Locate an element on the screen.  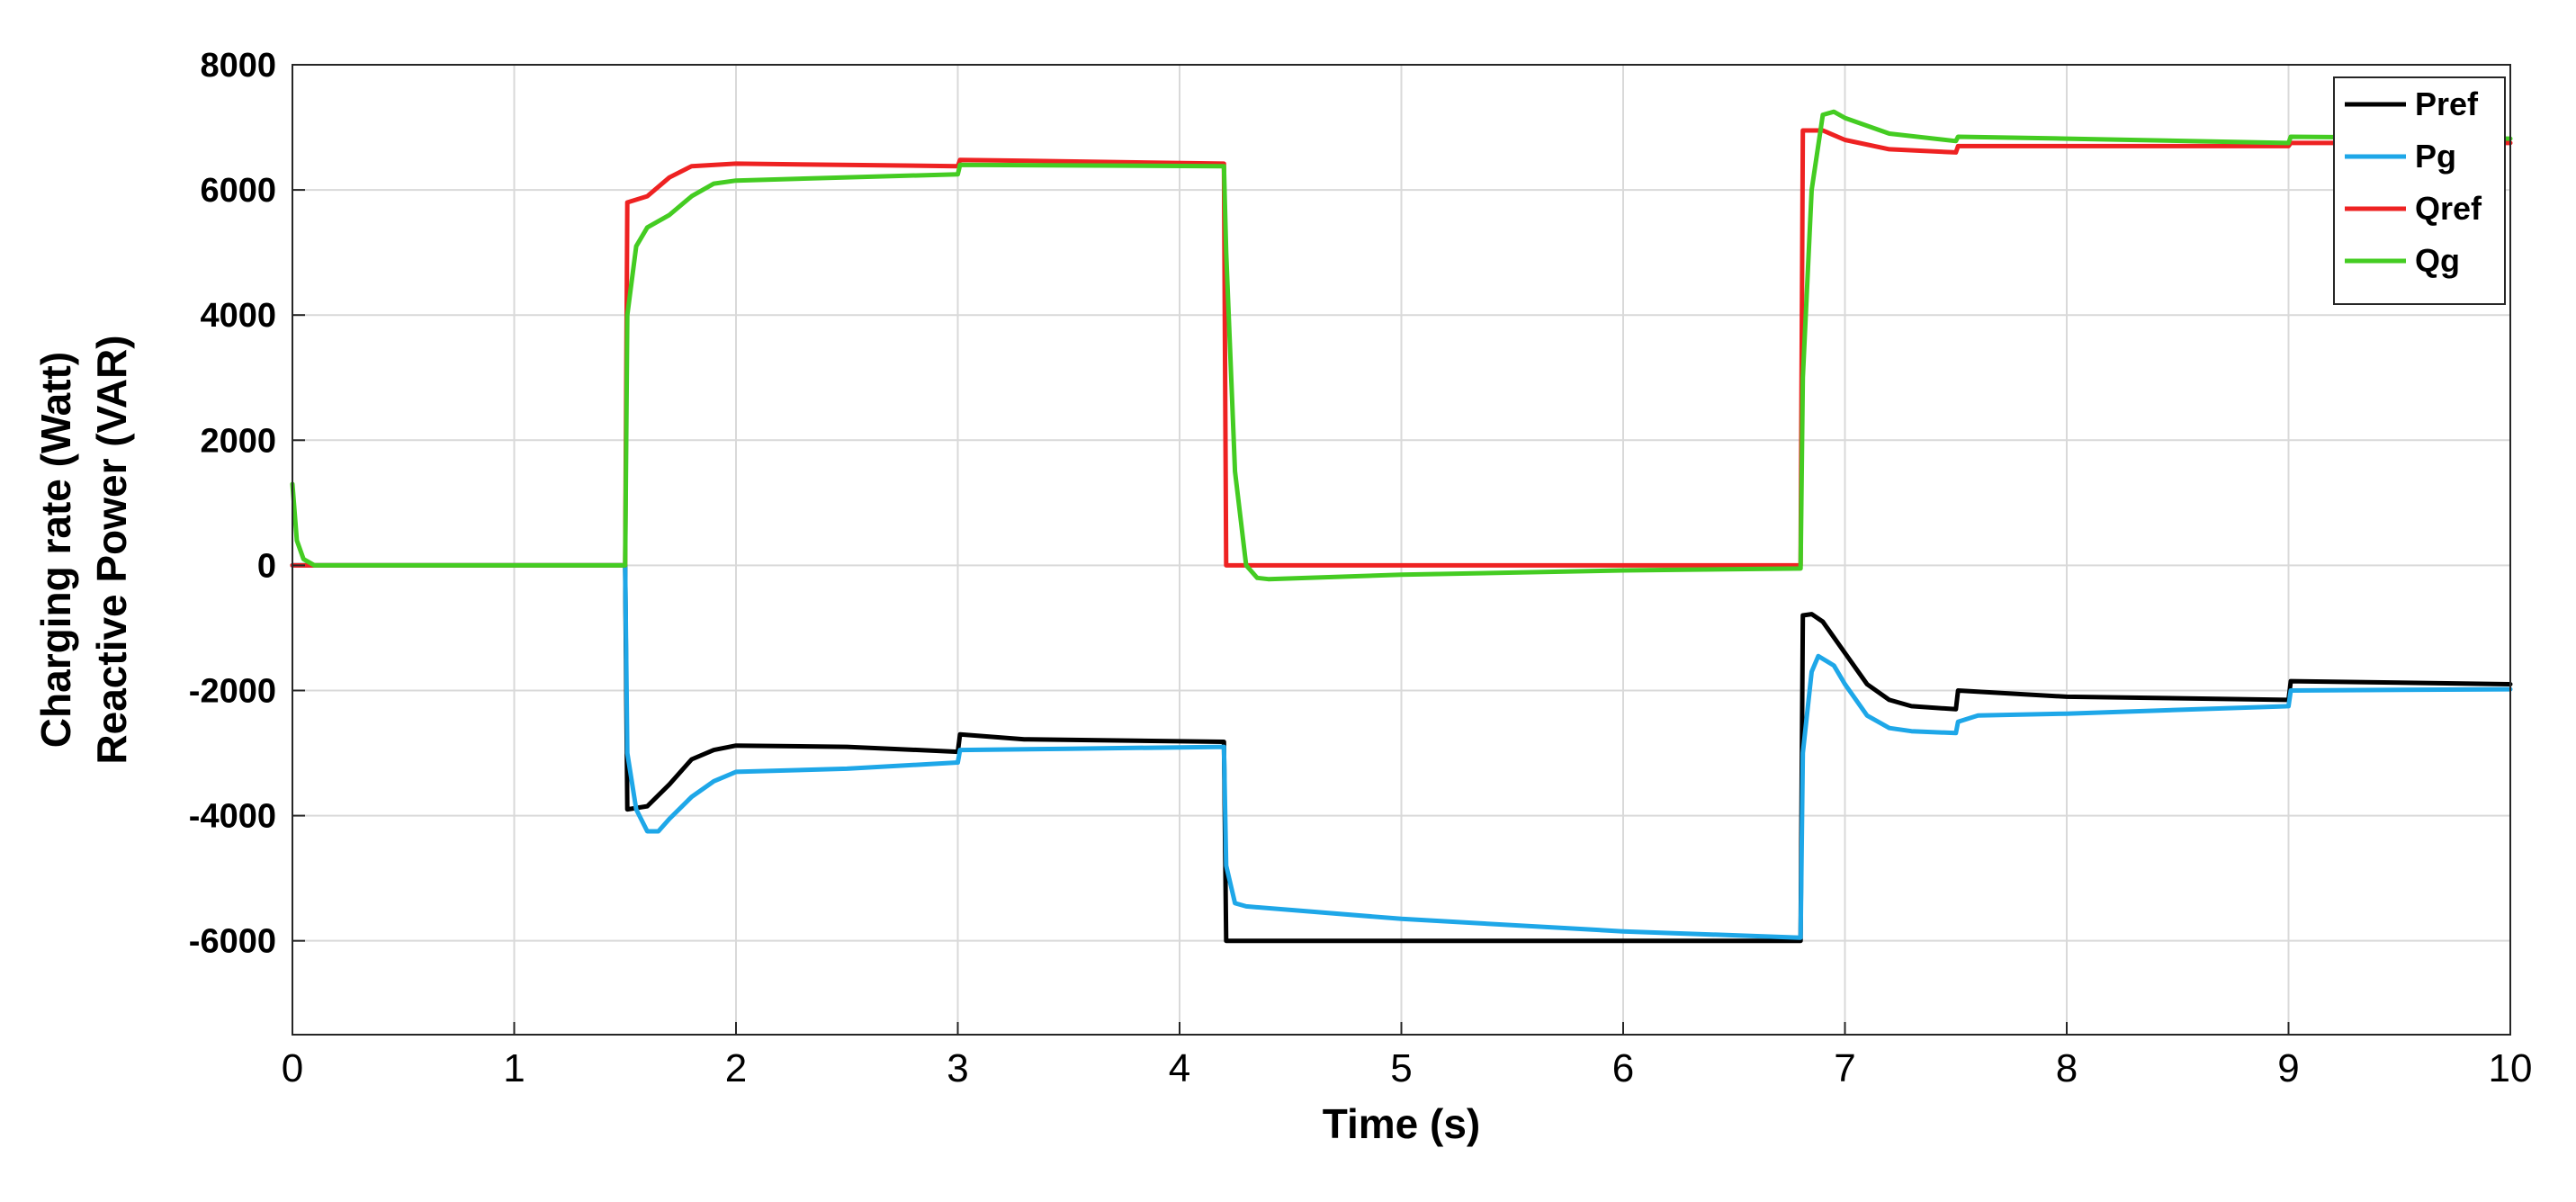
legend-label-pg: Pg is located at coordinates (2435, 156).